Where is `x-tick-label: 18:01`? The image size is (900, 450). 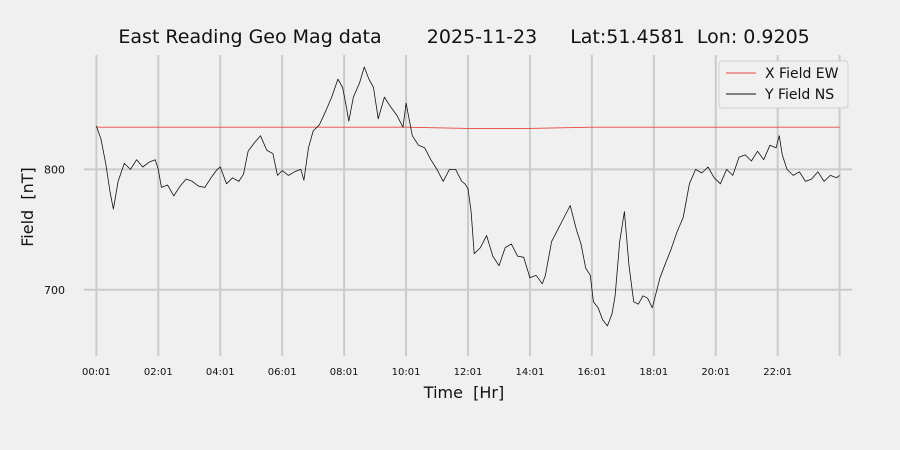 x-tick-label: 18:01 is located at coordinates (653, 372).